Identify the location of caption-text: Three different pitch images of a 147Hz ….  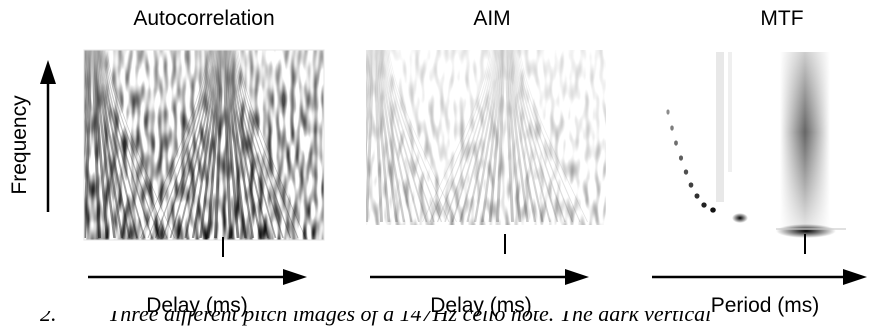
(410, 318).